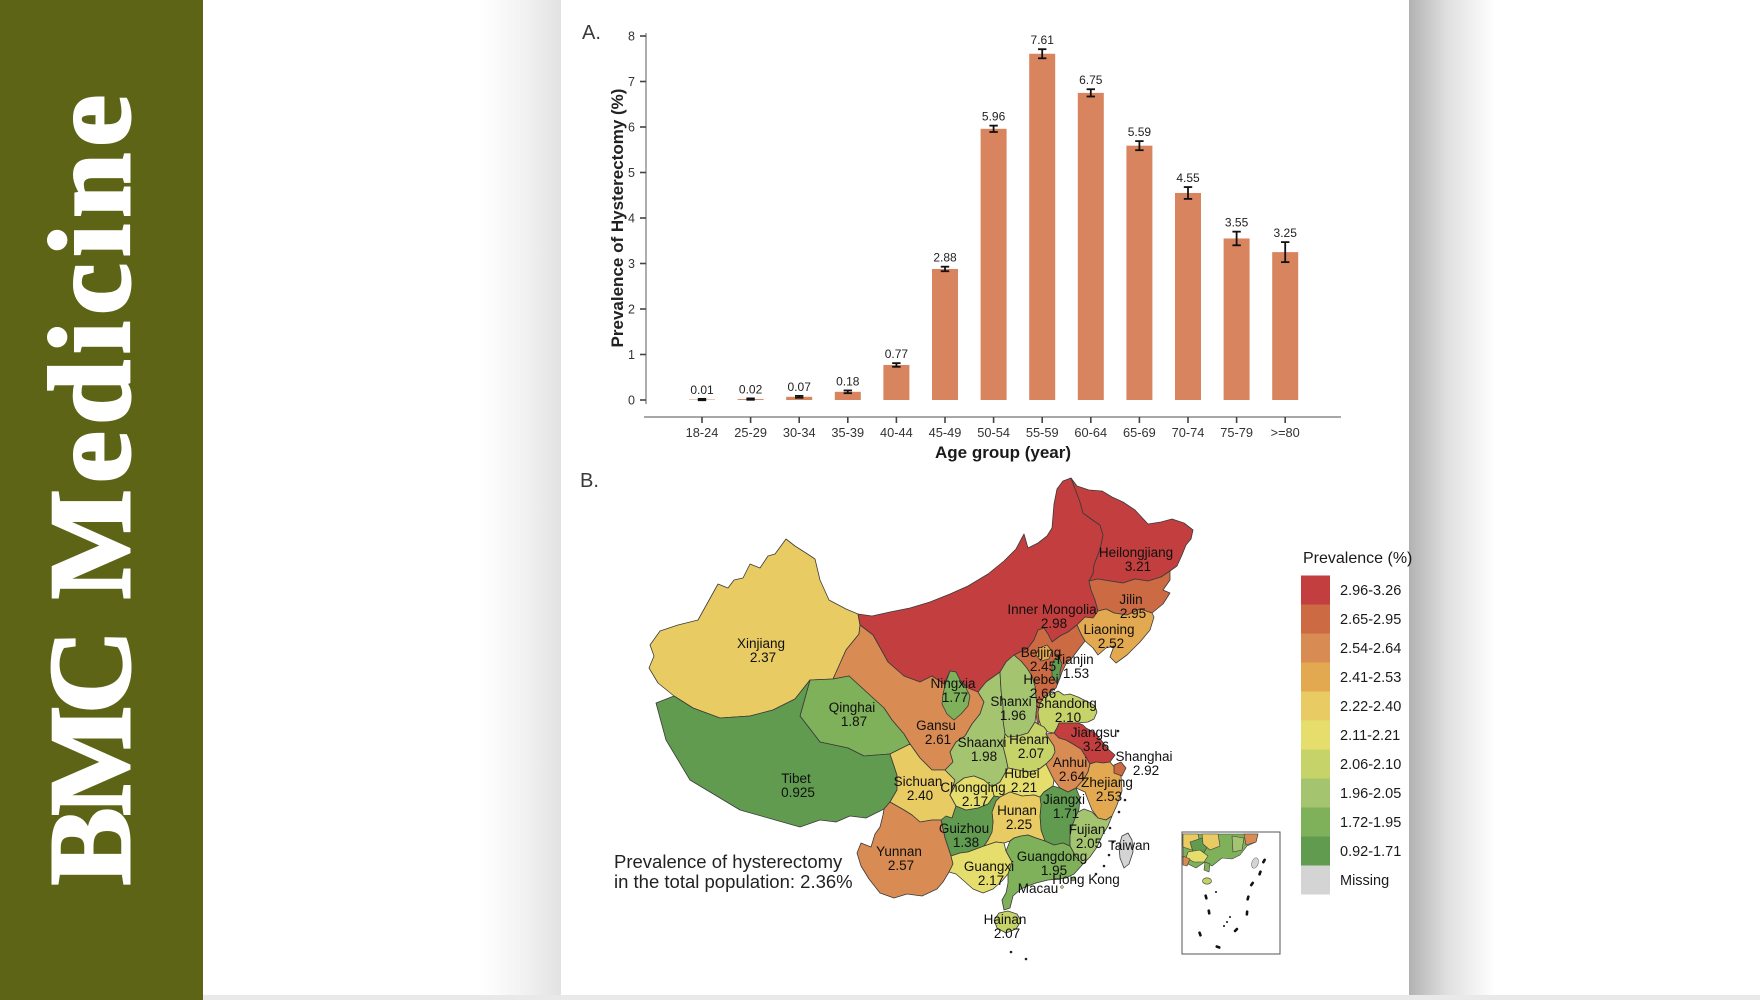 The height and width of the screenshot is (1000, 1760). I want to click on svg-text: 1.87, so click(854, 721).